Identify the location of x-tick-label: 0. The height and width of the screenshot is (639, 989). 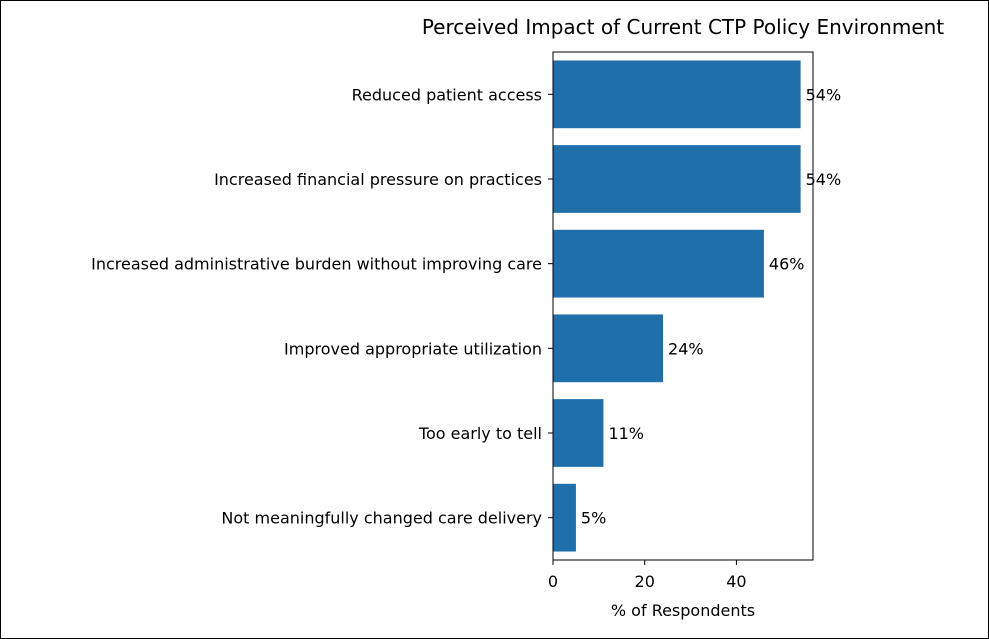
(553, 581).